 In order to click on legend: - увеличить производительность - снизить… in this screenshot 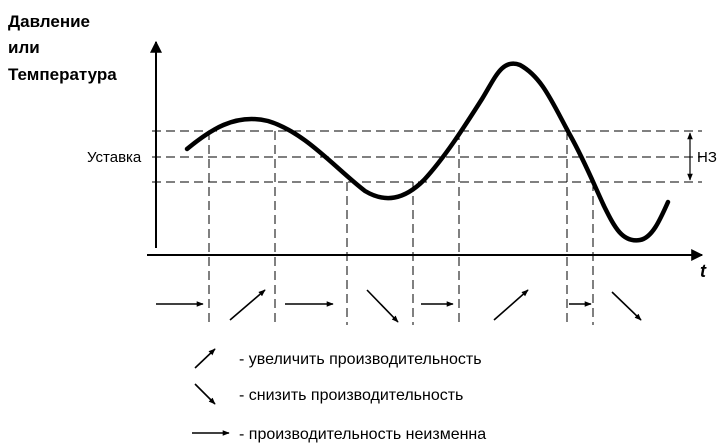, I will do `click(339, 395)`.